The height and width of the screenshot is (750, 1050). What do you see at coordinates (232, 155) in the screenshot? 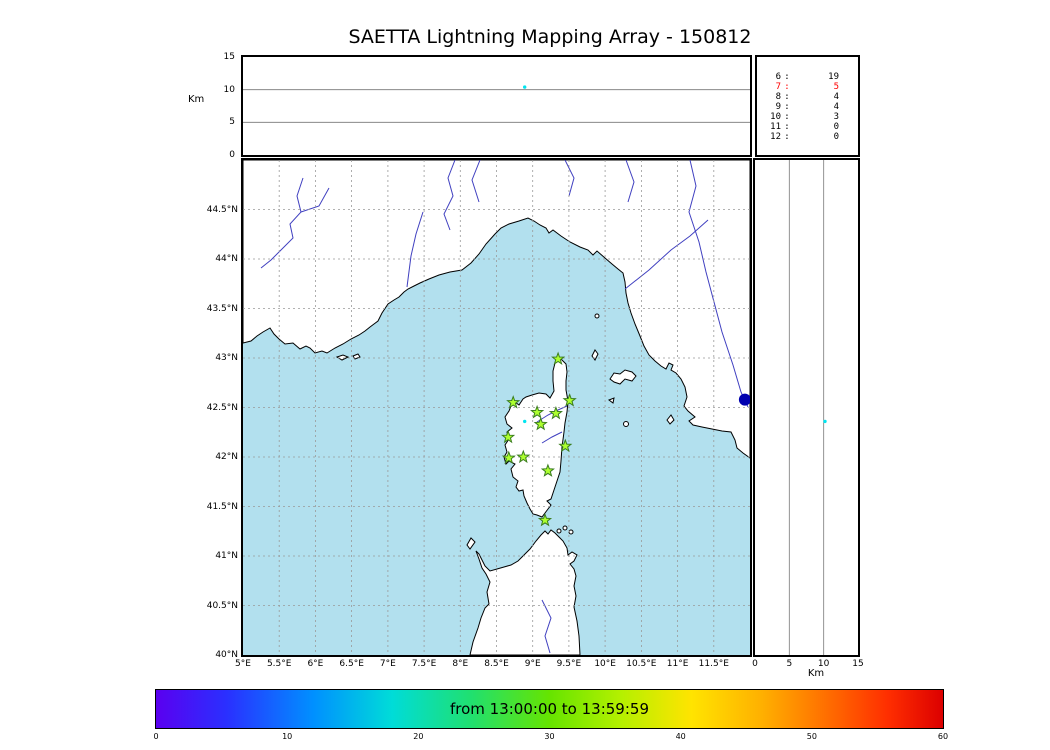
I see `altitude-ytick-label: 0` at bounding box center [232, 155].